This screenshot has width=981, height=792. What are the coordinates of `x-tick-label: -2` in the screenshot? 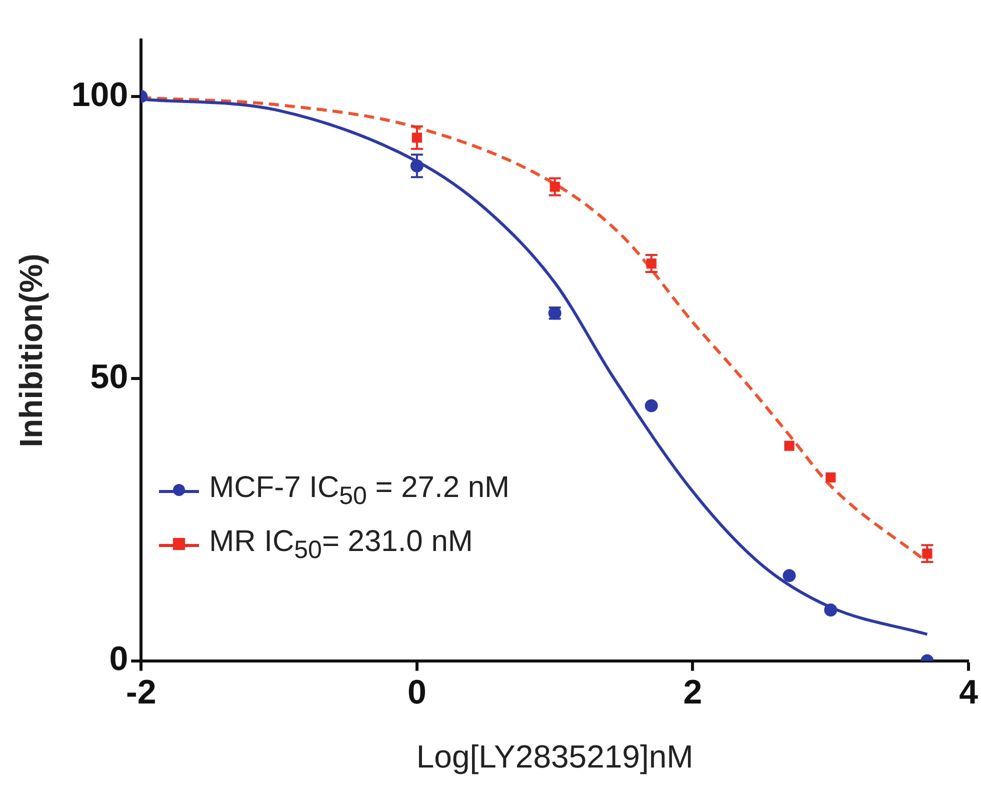 It's located at (141, 693).